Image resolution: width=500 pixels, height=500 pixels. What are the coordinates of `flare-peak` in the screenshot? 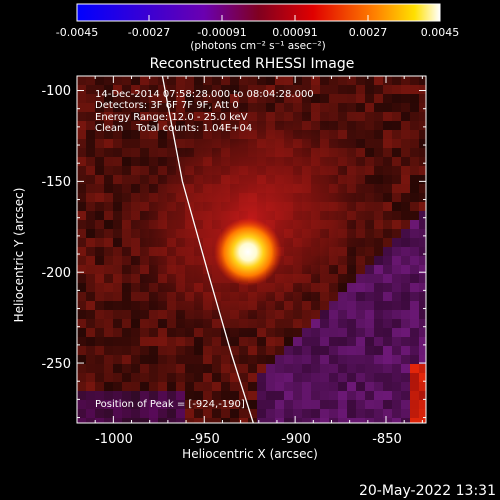 It's located at (248, 252).